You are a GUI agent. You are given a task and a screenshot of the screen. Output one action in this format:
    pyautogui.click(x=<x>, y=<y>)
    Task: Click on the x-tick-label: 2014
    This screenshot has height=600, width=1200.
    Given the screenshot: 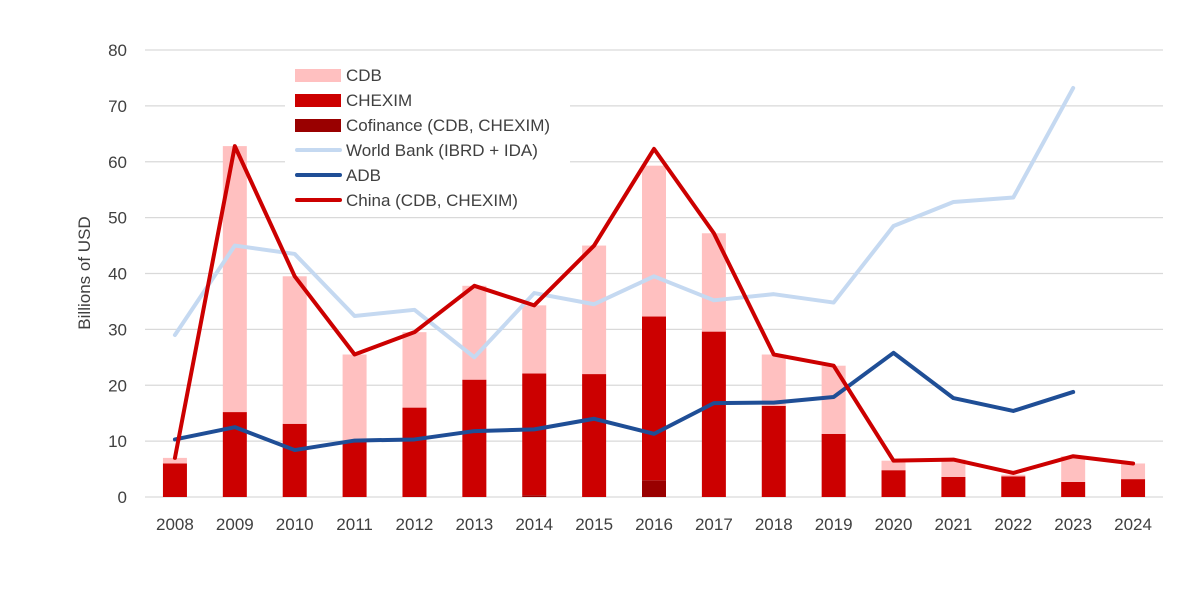 What is the action you would take?
    pyautogui.click(x=534, y=524)
    